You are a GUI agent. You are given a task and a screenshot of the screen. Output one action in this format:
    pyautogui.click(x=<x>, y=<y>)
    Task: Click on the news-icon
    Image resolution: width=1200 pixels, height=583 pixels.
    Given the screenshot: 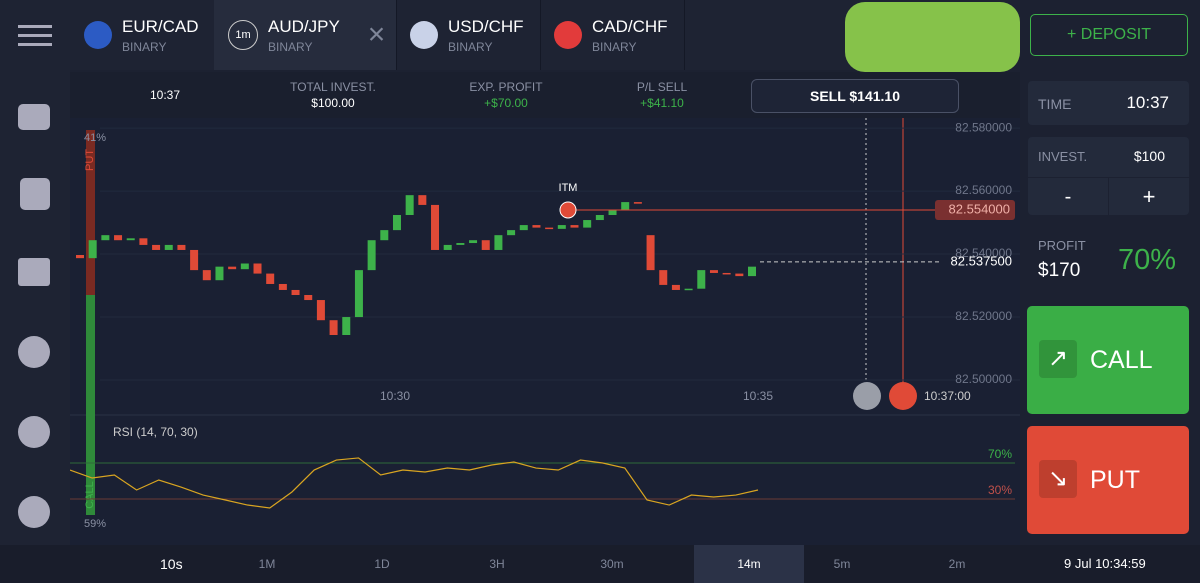 What is the action you would take?
    pyautogui.click(x=34, y=272)
    